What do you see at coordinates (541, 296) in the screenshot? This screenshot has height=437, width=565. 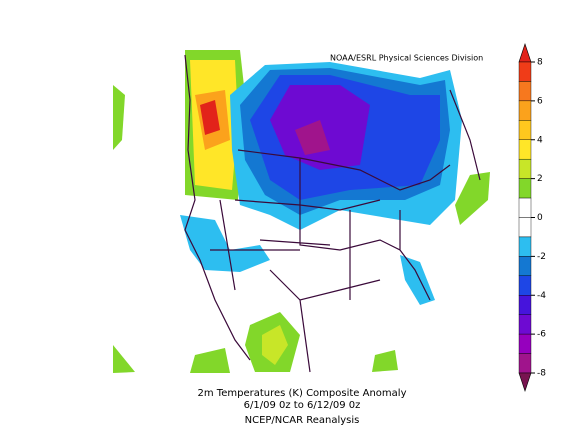 I see `colorbar-tick-label: -4` at bounding box center [541, 296].